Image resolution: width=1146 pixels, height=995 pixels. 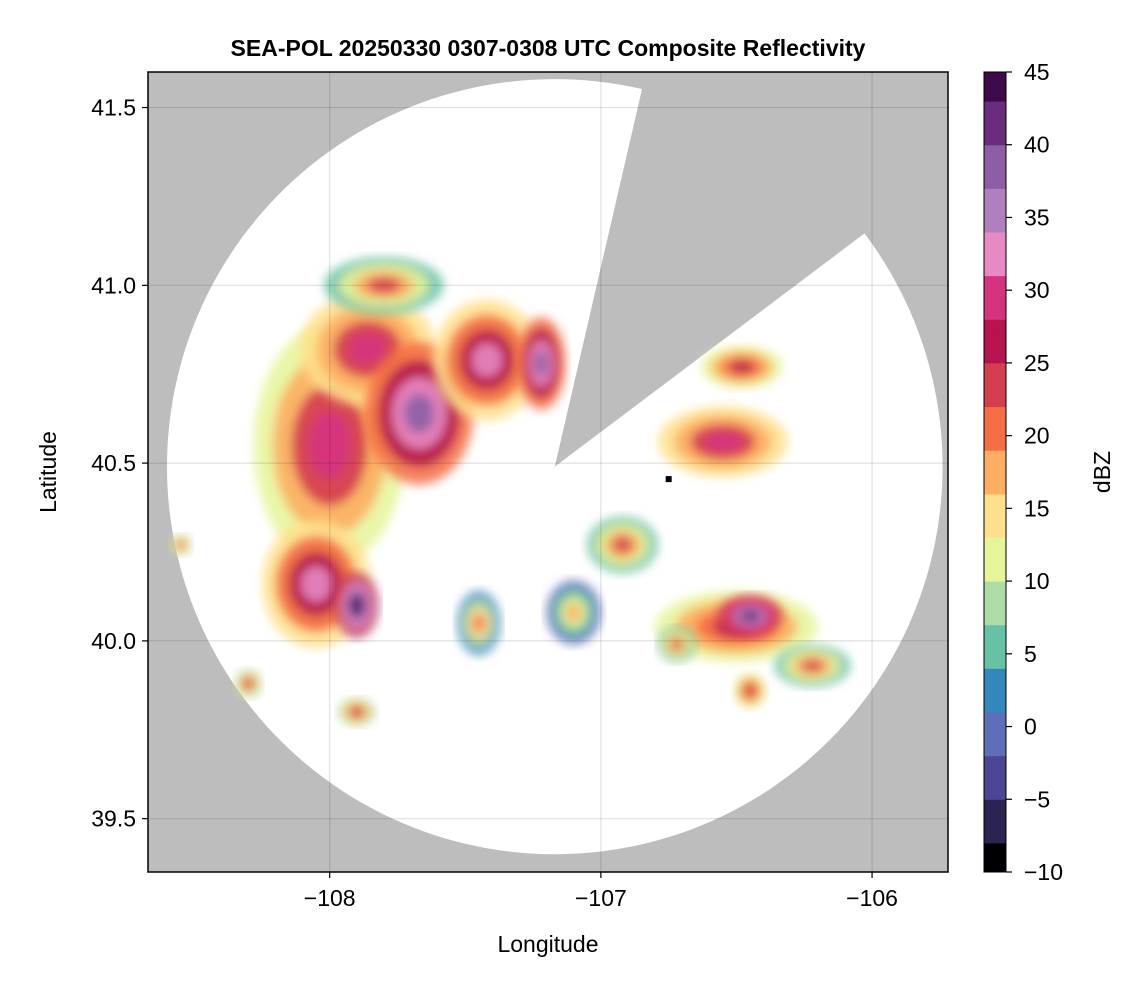 I want to click on colorbar-tick-label: 5, so click(x=1030, y=654).